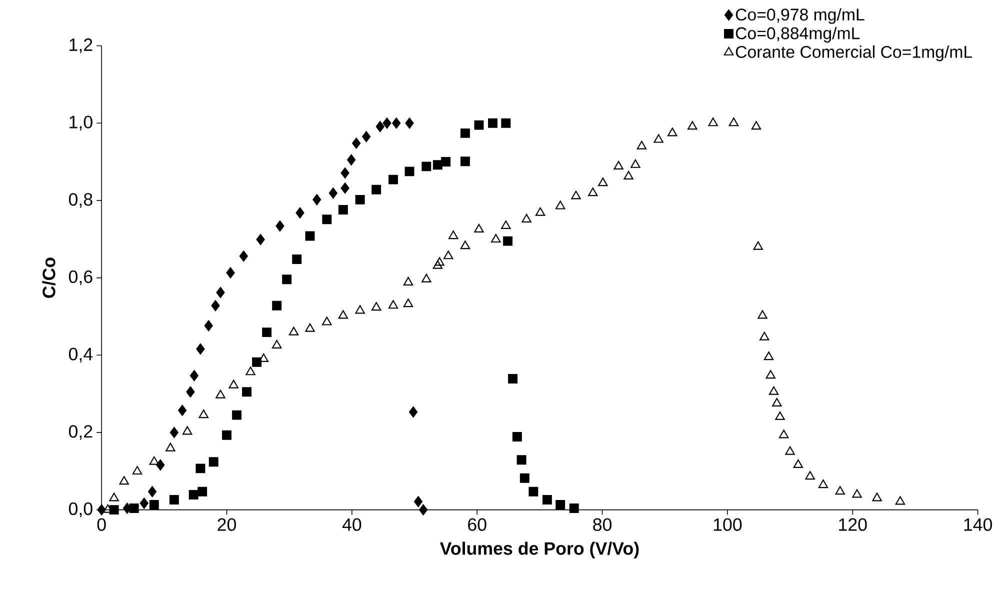 The image size is (996, 603). I want to click on x-tick-label: 80, so click(602, 524).